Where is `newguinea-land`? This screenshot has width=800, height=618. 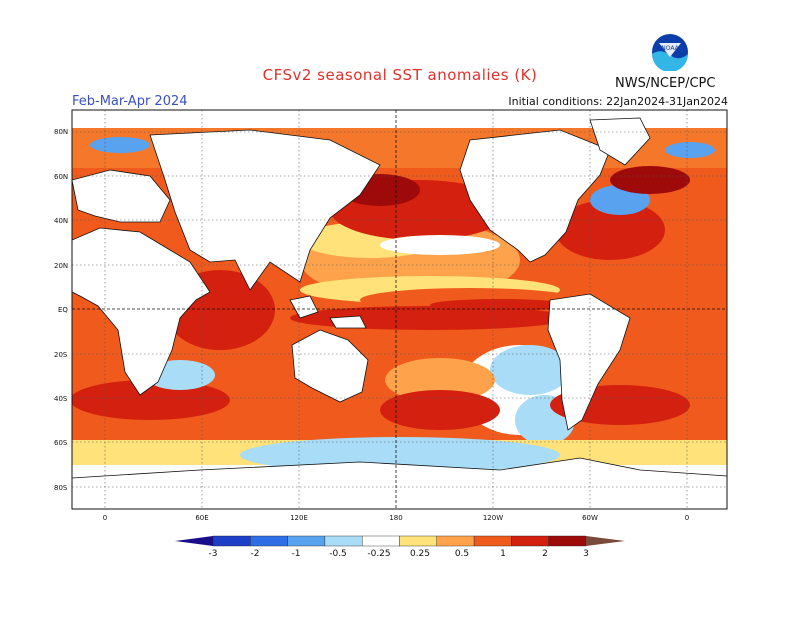
newguinea-land is located at coordinates (348, 322).